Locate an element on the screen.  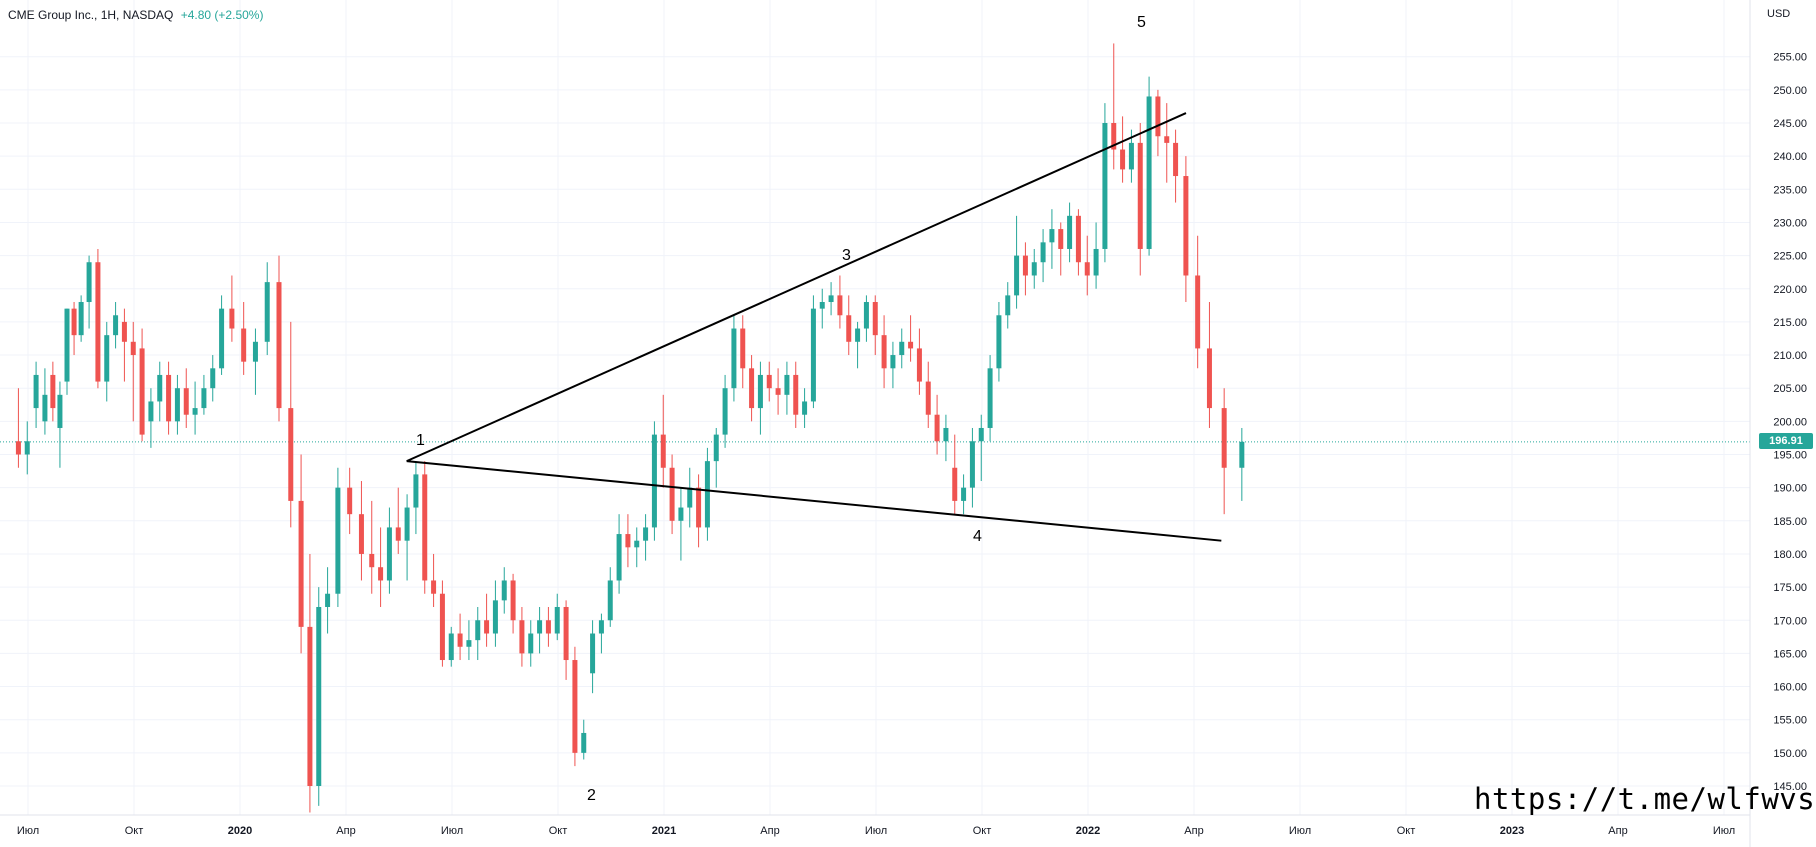
watermark-link: https://t.me/wlfwvs is located at coordinates (1645, 799).